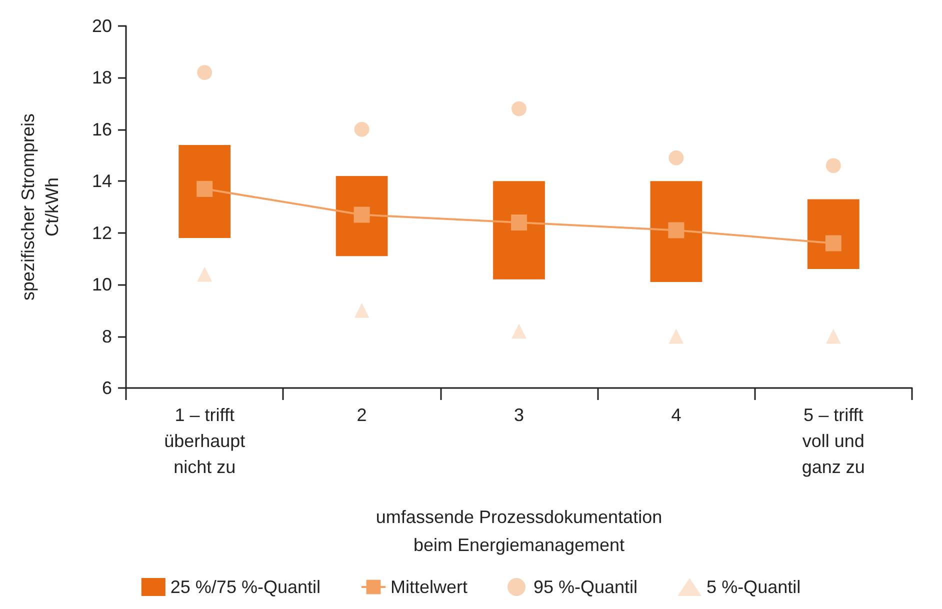  I want to click on x-tick-label: 1 – trifft überhaupt nicht zu, so click(205, 441).